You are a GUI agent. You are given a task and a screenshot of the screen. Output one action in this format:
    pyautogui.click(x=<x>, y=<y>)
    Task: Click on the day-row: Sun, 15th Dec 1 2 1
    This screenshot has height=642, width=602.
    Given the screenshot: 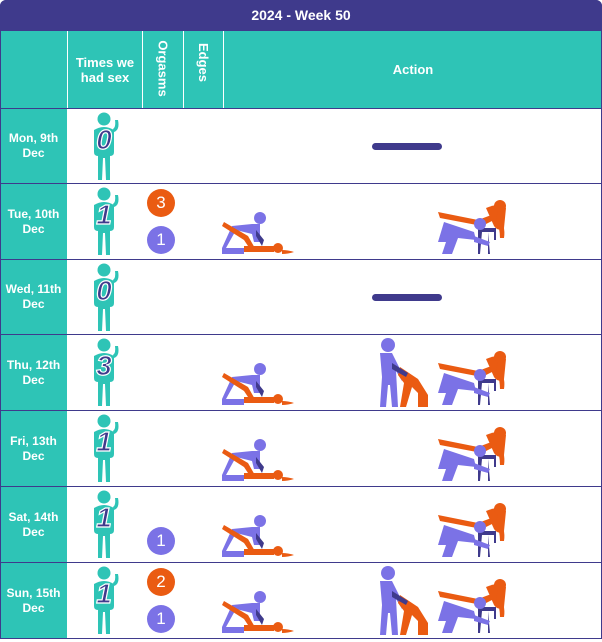 What is the action you would take?
    pyautogui.click(x=301, y=600)
    